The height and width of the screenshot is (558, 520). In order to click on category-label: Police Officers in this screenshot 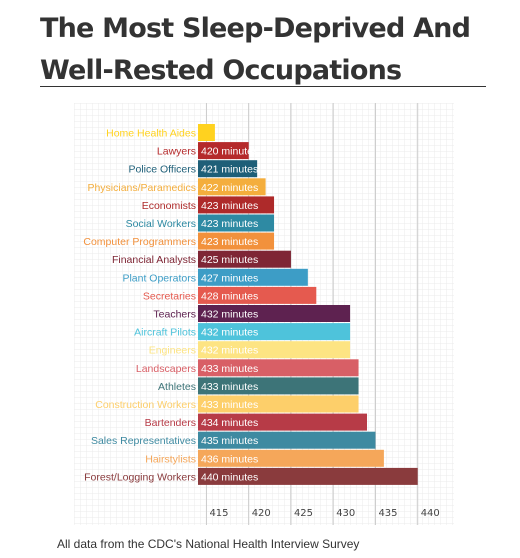, I will do `click(163, 170)`.